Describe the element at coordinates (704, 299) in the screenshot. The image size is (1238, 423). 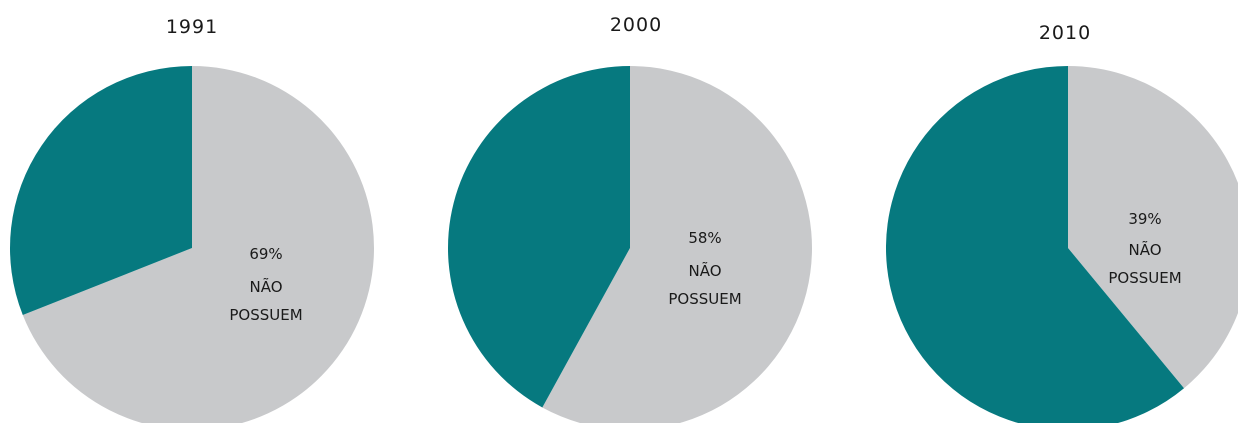
I see `label-possuem-2000: POSSUEM` at that location.